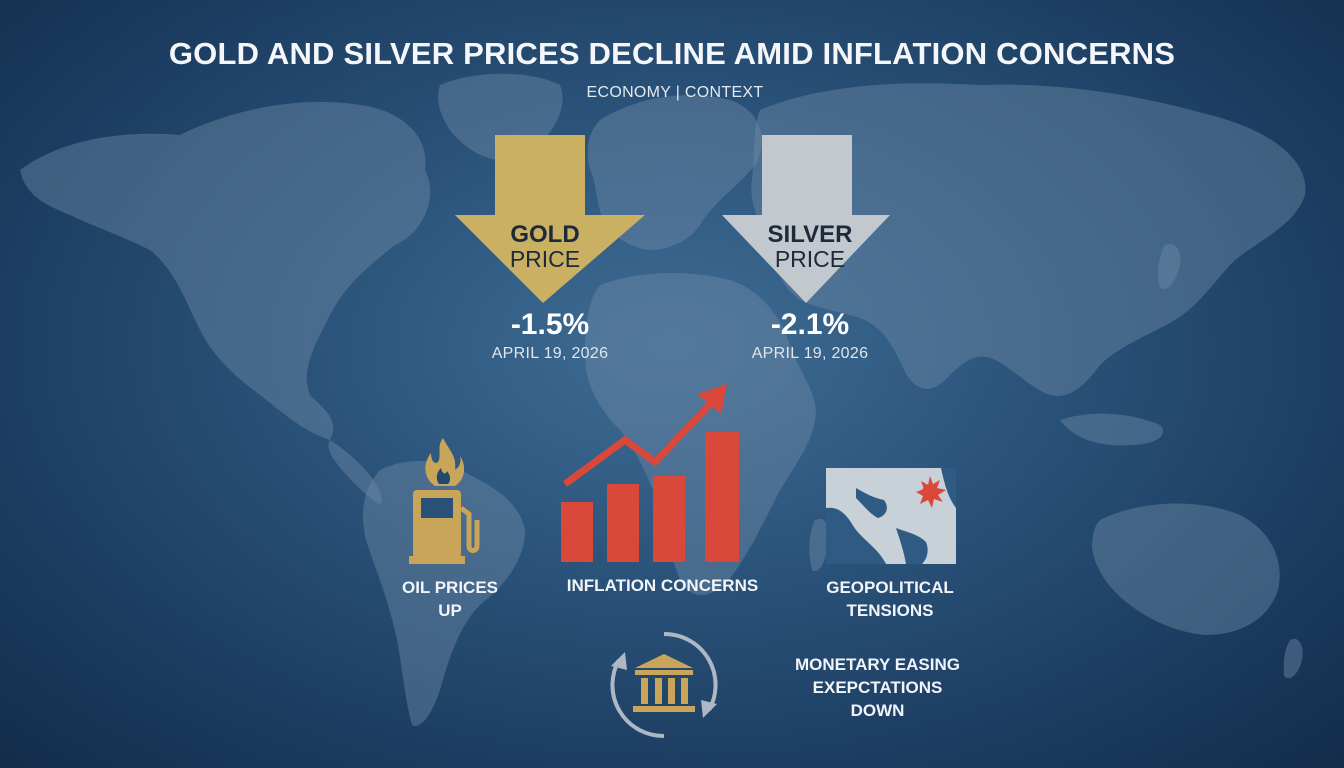 The height and width of the screenshot is (768, 1344). Describe the element at coordinates (810, 353) in the screenshot. I see `silver-date: APRIL 19, 2026` at that location.